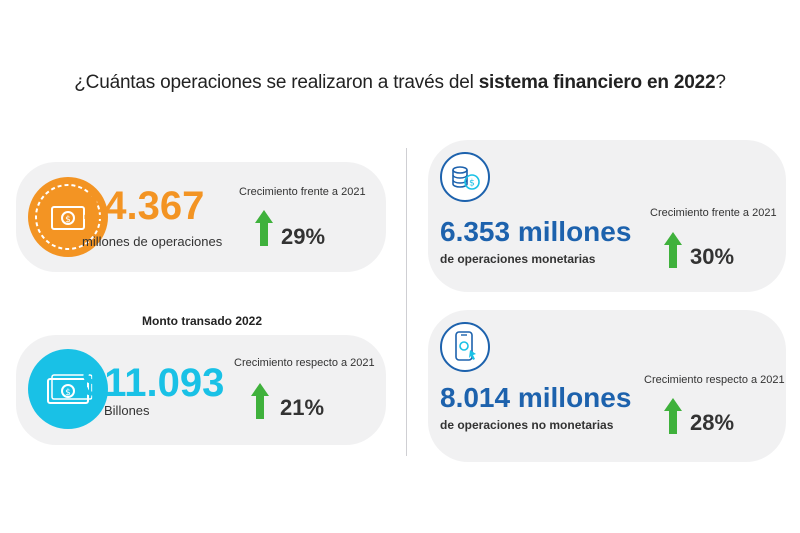  Describe the element at coordinates (152, 241) in the screenshot. I see `total-operations-unit: millones de operaciones` at that location.